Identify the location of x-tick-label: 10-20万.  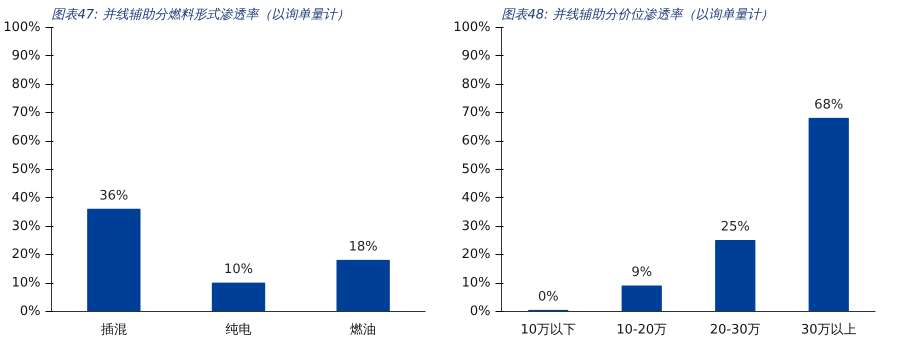
(642, 330).